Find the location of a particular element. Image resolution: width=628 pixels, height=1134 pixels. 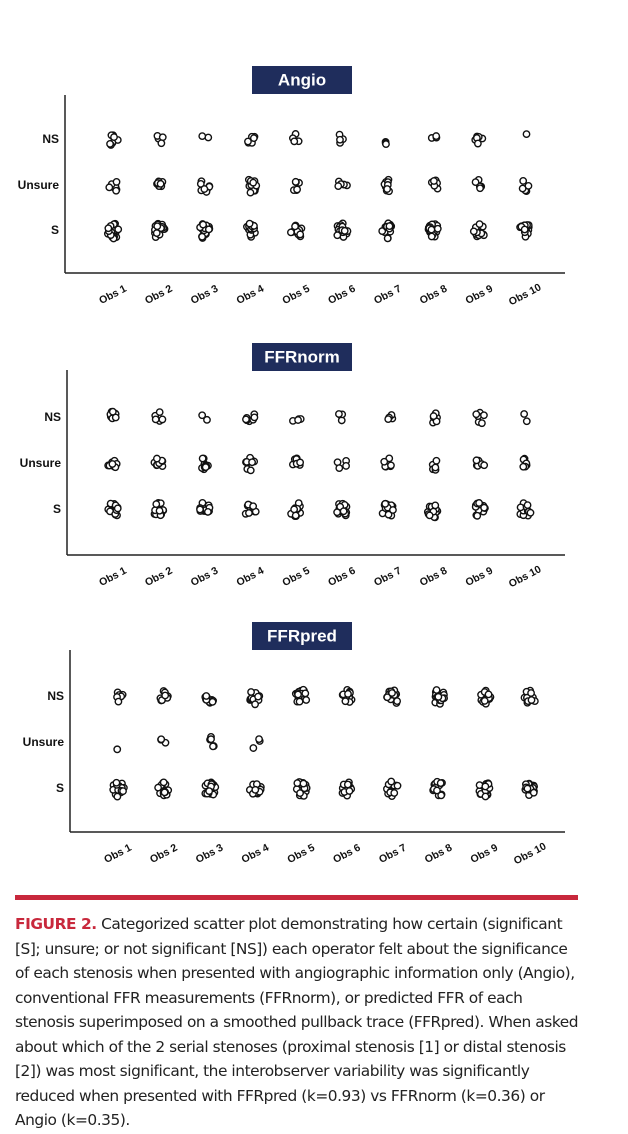

x-tick-label: Obs 9 is located at coordinates (485, 854).